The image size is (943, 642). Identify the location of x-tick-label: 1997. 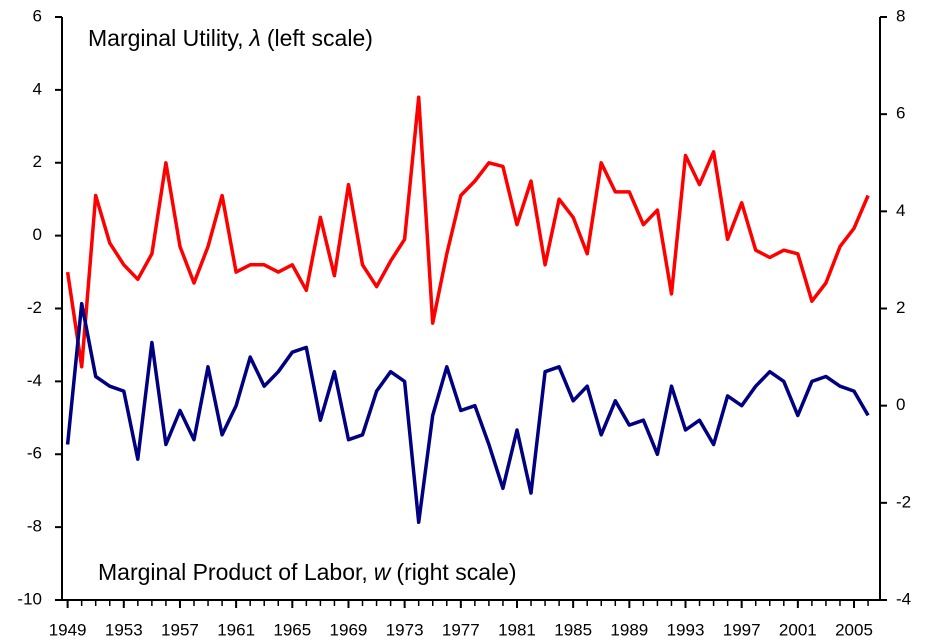
(742, 629).